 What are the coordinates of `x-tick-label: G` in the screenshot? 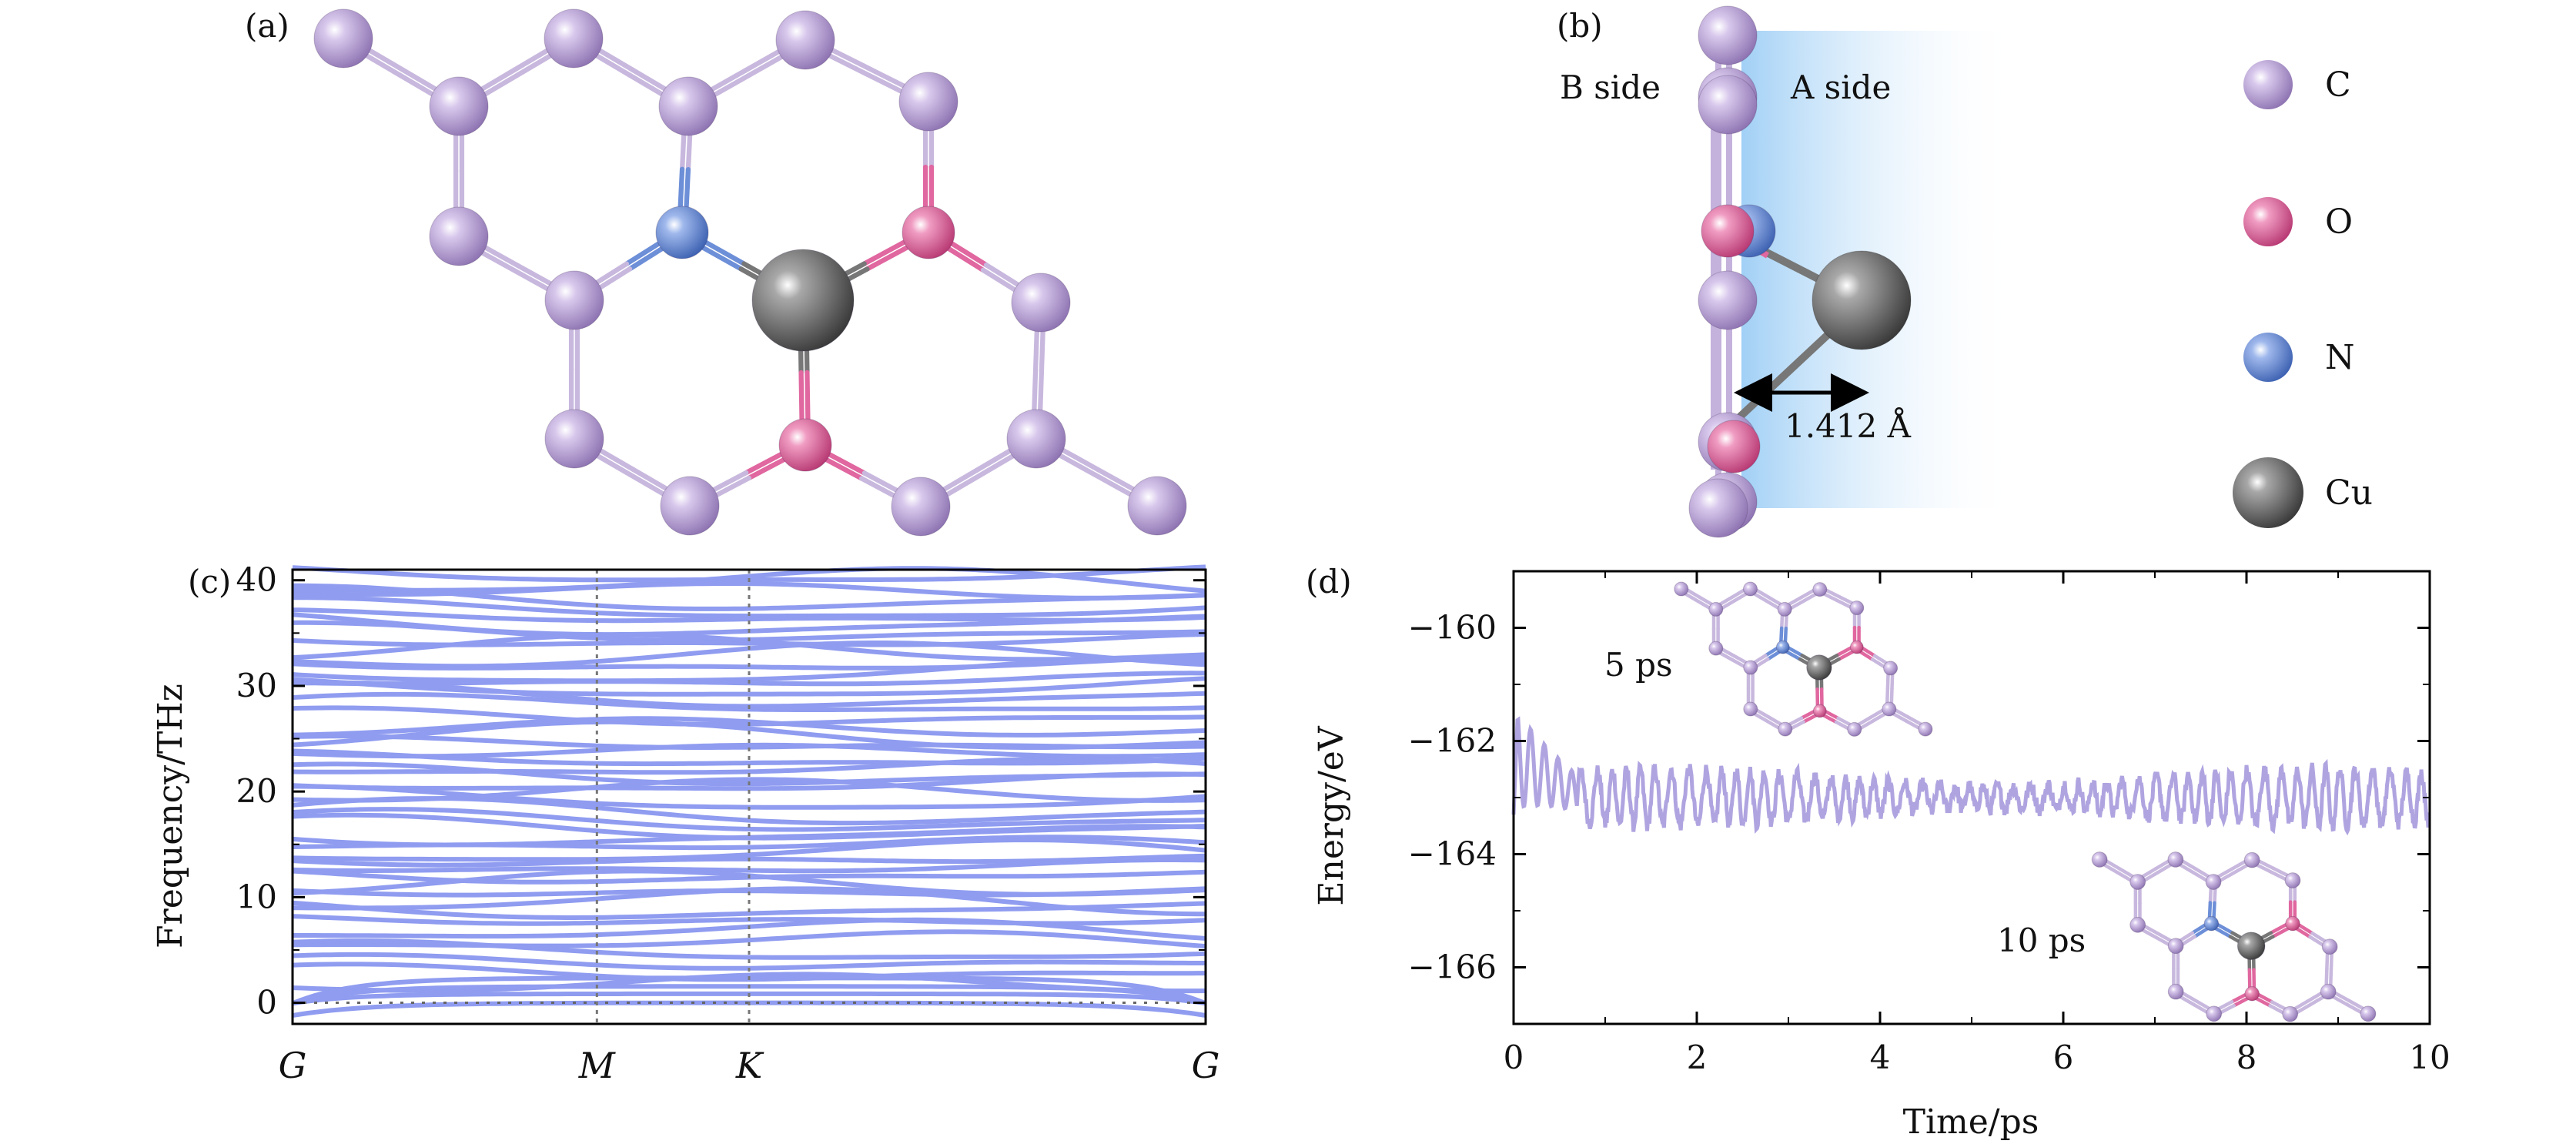 It's located at (1206, 1065).